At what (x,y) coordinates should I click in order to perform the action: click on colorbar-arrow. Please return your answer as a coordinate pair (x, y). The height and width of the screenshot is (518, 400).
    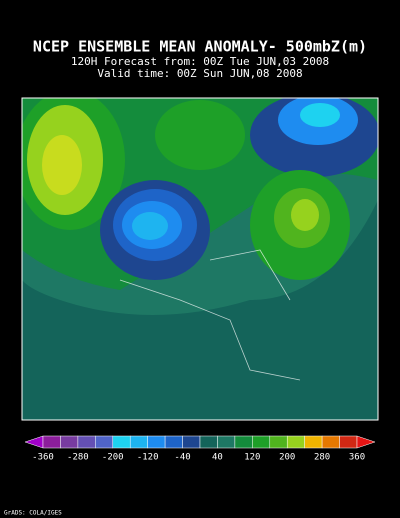
    Looking at the image, I should click on (366, 442).